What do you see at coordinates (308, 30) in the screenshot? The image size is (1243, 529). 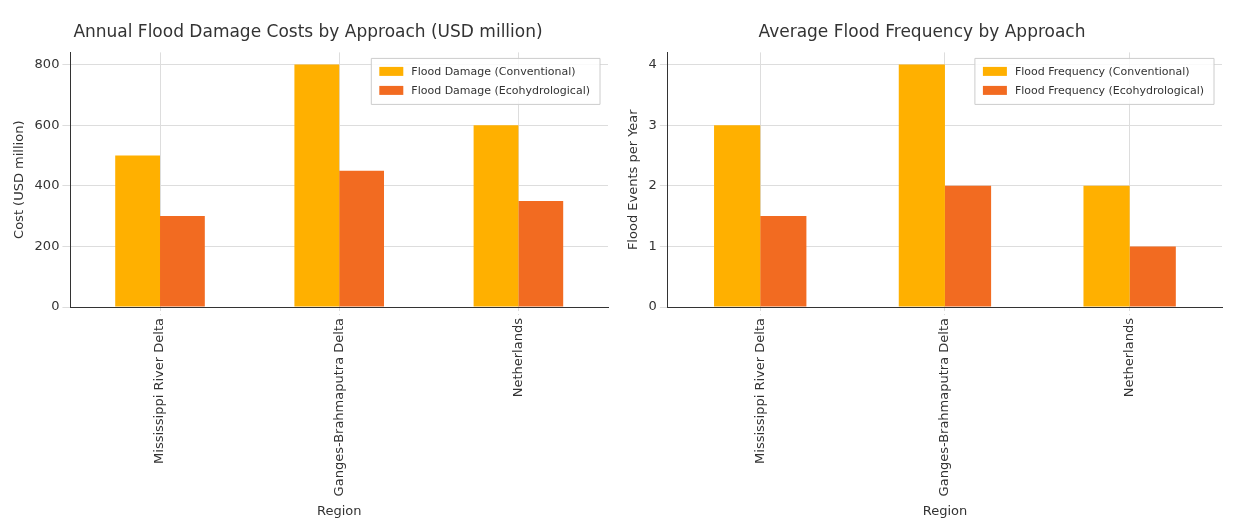 I see `chart-title: Annual Flood Damage Costs by Approach (USD million)` at bounding box center [308, 30].